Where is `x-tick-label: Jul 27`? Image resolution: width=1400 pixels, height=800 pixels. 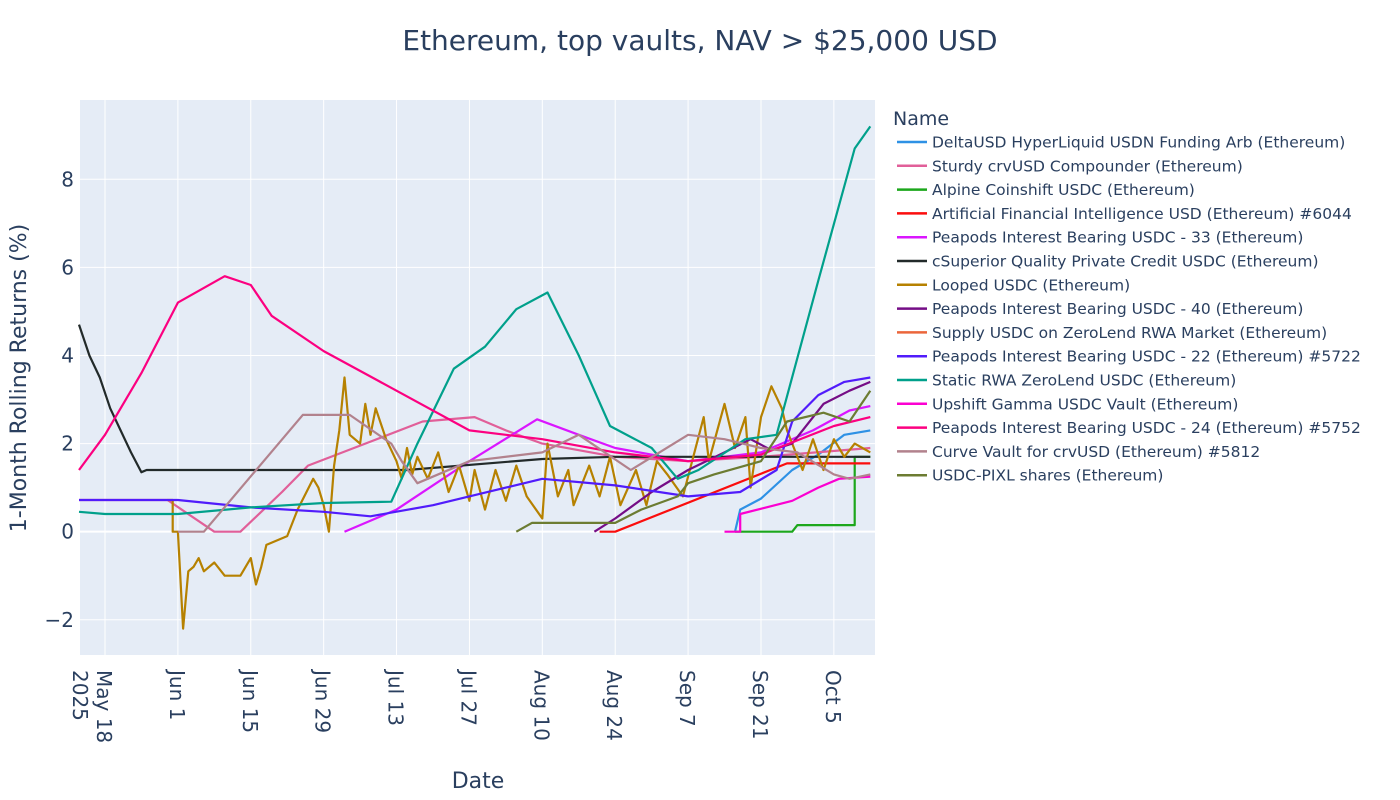
x-tick-label: Jul 27 is located at coordinates (468, 697).